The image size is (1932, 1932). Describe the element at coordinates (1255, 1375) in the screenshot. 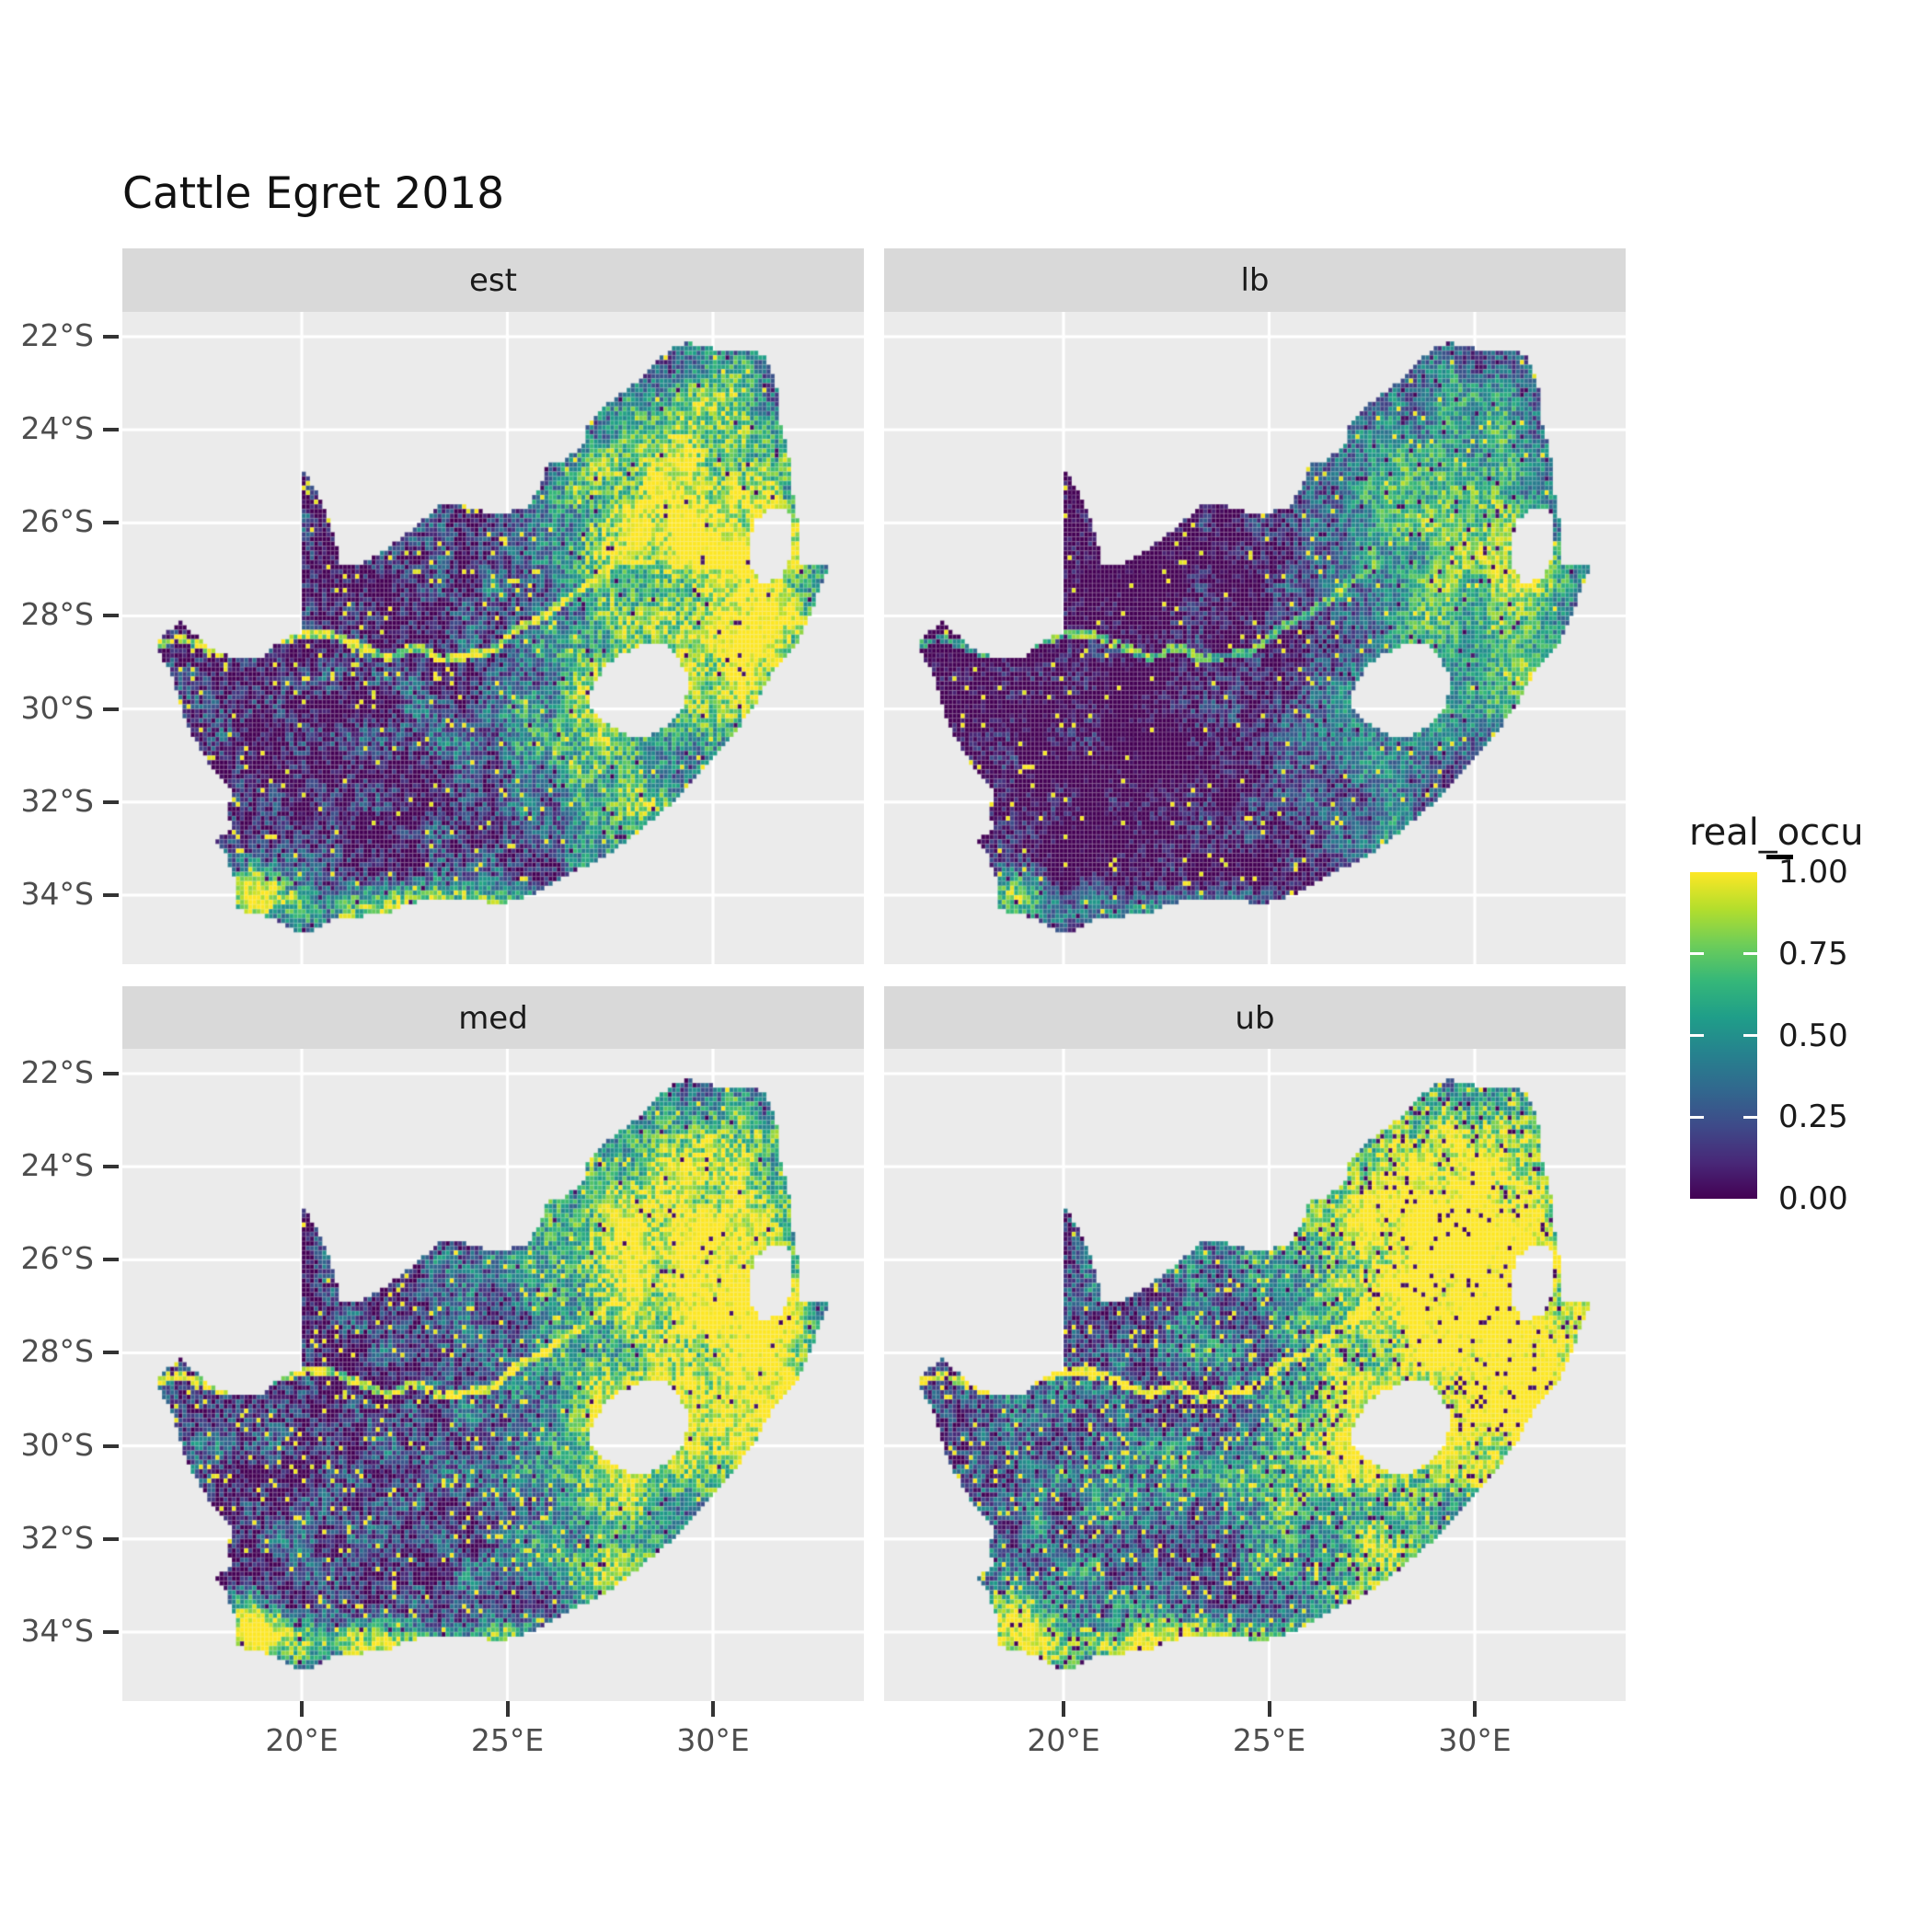

I see `map-panel-ub` at that location.